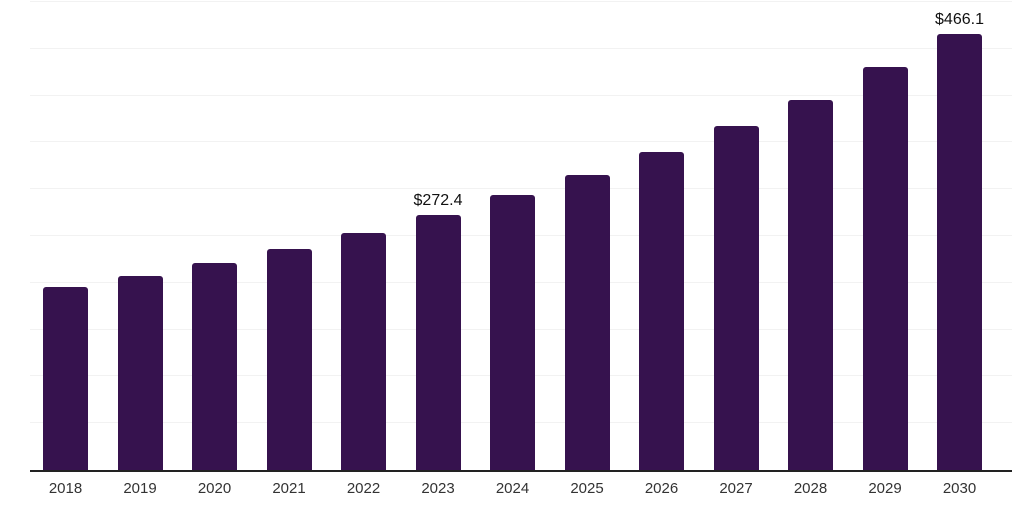 Image resolution: width=1024 pixels, height=512 pixels. Describe the element at coordinates (885, 488) in the screenshot. I see `x-tick-2029: 2029` at that location.